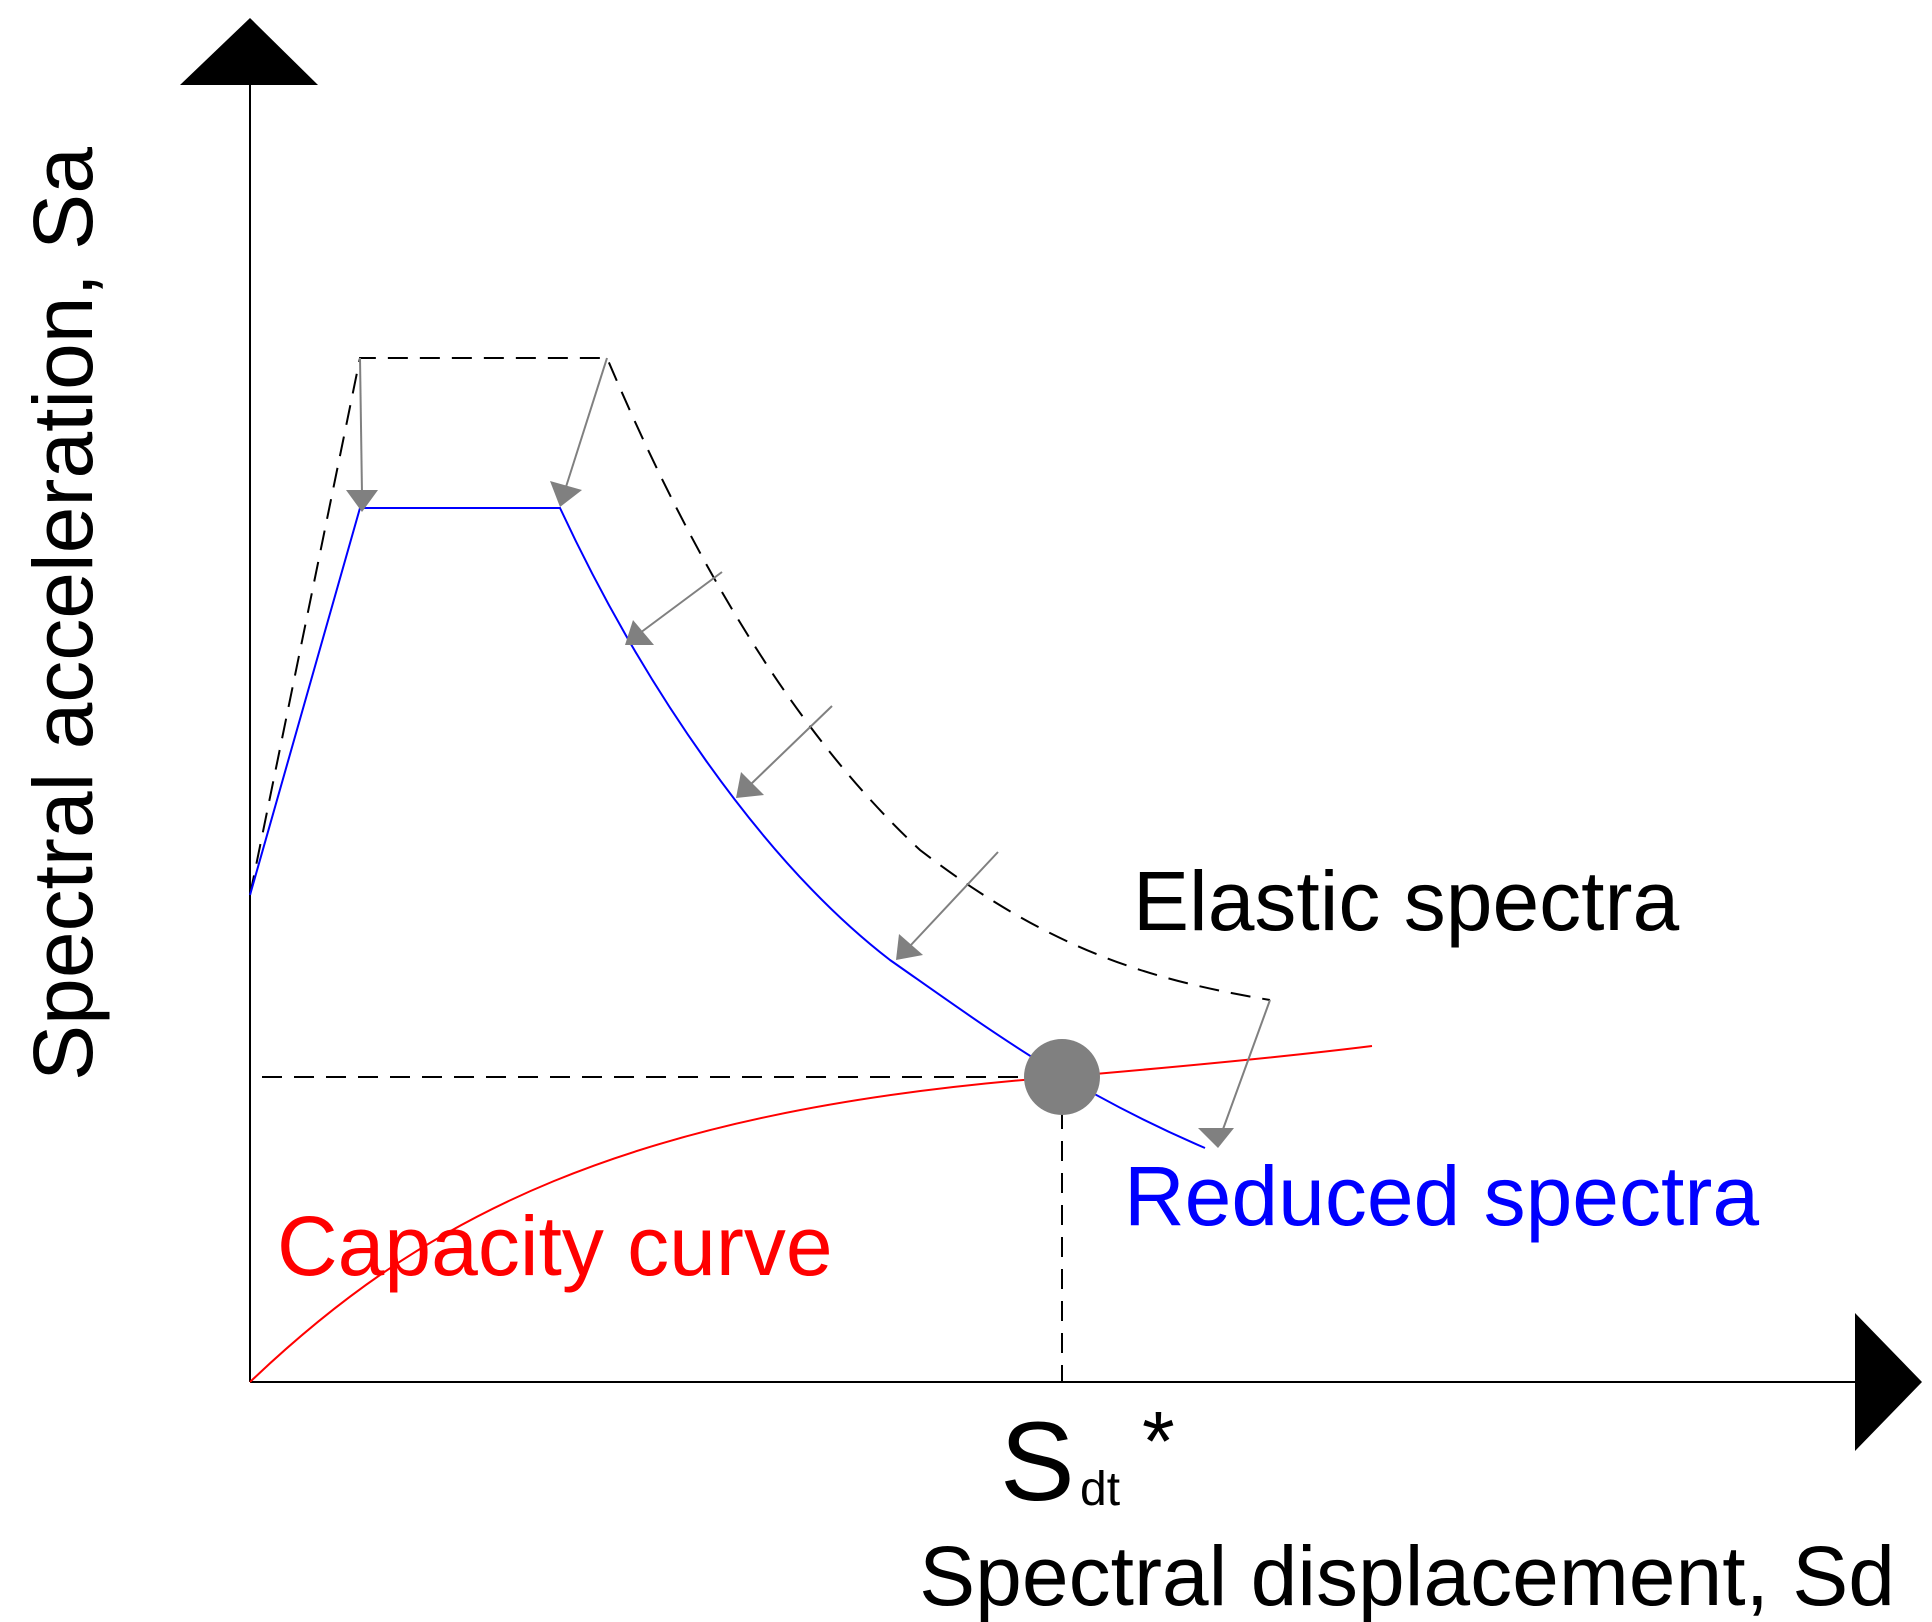  What do you see at coordinates (63, 614) in the screenshot?
I see `y-axis-label: Spectral acceleration, Sa` at bounding box center [63, 614].